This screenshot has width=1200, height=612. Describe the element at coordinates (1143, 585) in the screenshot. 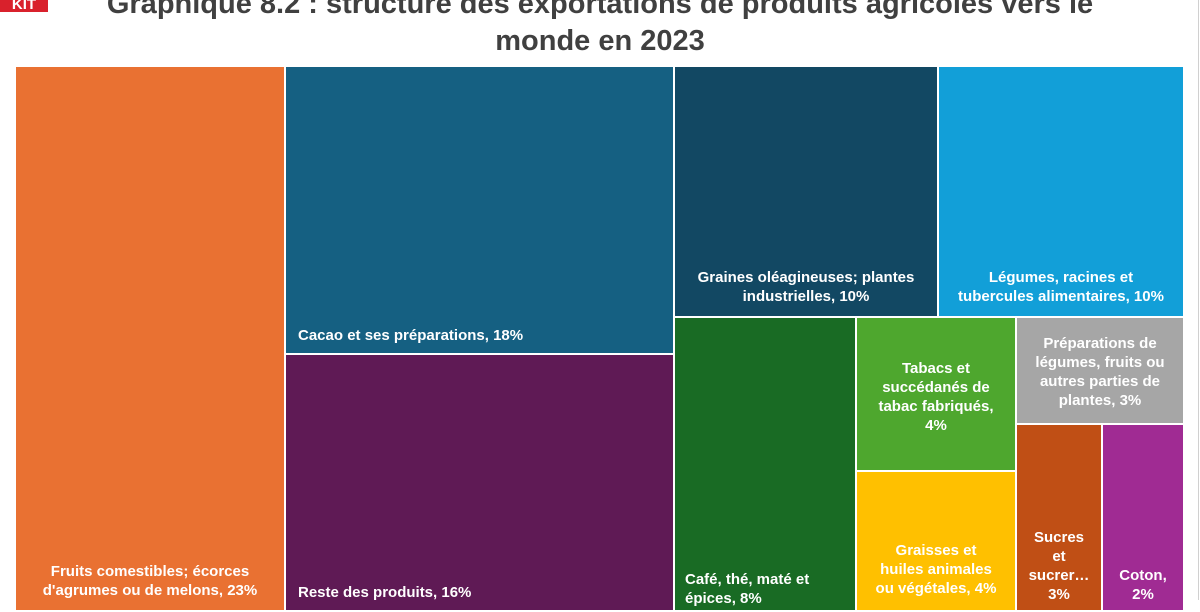

I see `treemap-label-coton: Coton, 2%` at that location.